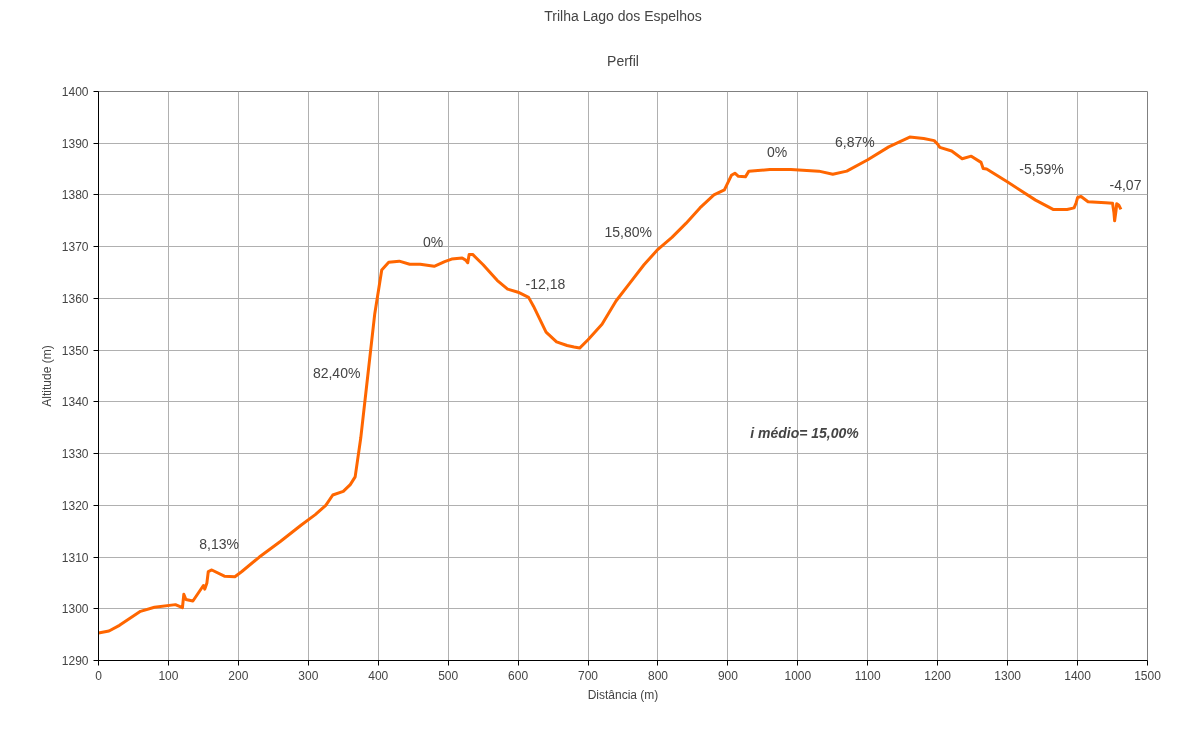 The image size is (1184, 738). I want to click on y-tick-label: 1310, so click(75, 557).